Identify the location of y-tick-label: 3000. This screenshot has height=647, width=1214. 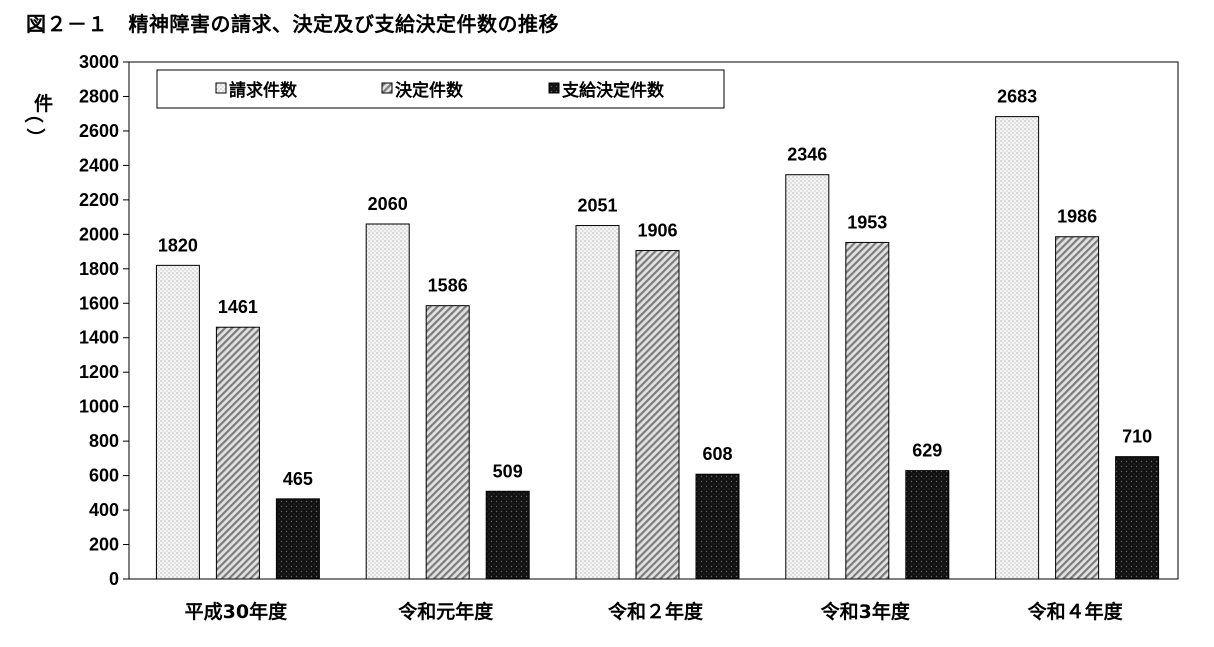
(99, 62).